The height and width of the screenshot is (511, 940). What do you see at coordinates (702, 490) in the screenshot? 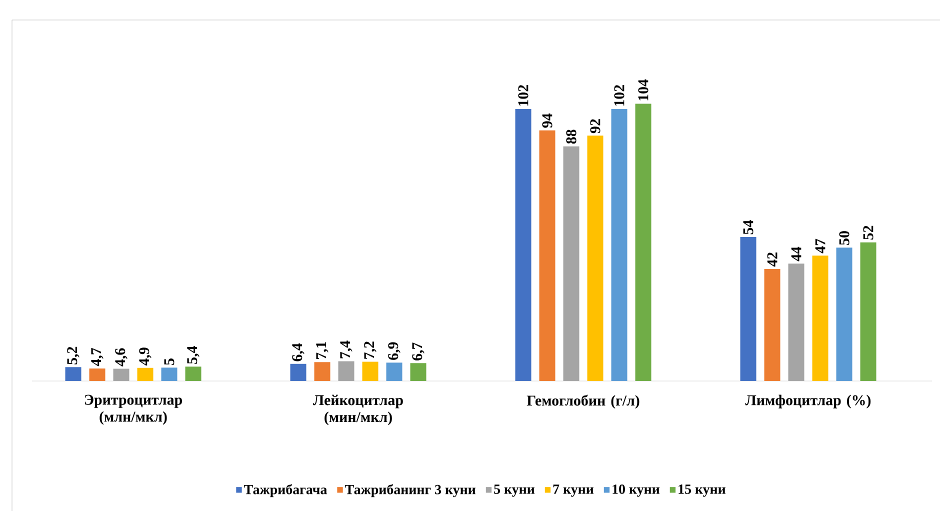
I see `legend-label: 15 куни` at bounding box center [702, 490].